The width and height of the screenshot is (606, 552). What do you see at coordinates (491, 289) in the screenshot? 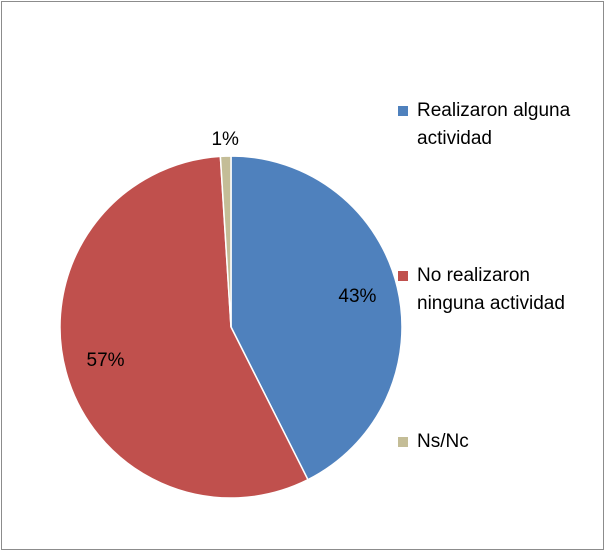
I see `legend-label: No realizaron ninguna actividad` at bounding box center [491, 289].